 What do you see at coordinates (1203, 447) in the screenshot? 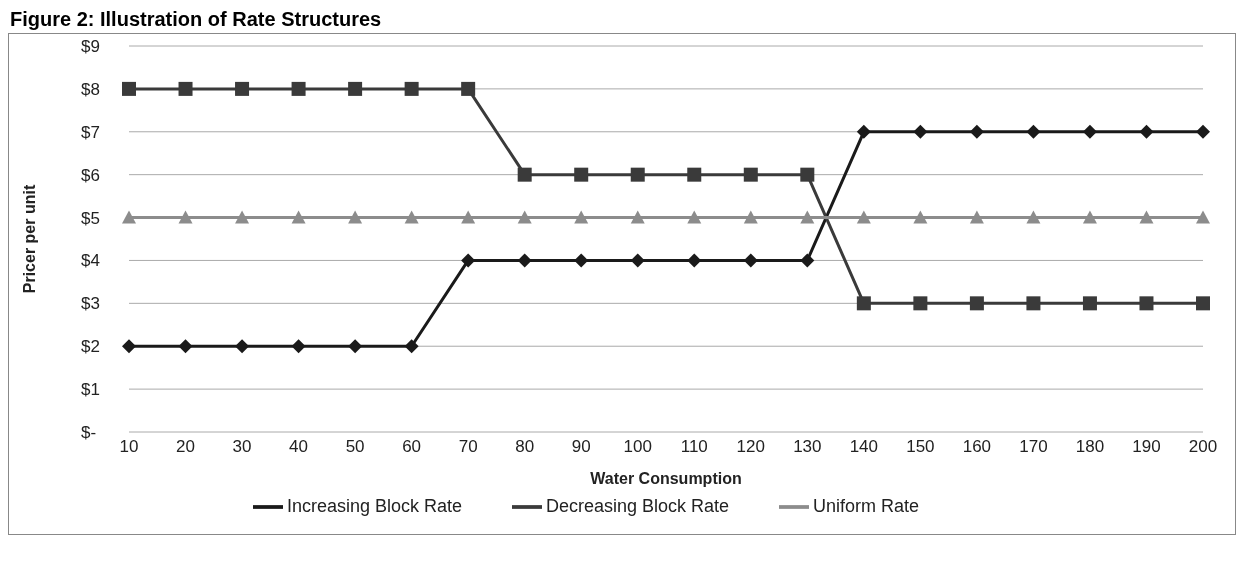
I see `x-tick-label: 200` at bounding box center [1203, 447].